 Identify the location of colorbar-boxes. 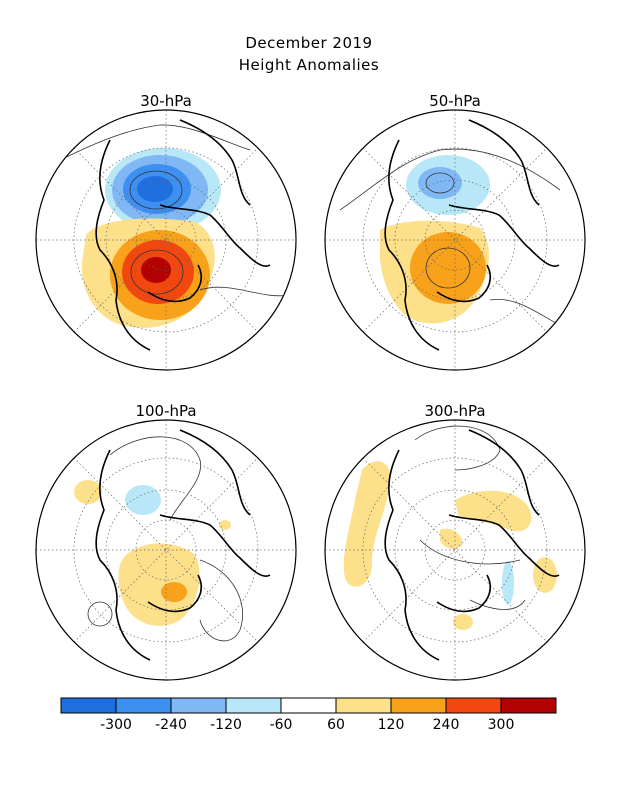
(308, 705).